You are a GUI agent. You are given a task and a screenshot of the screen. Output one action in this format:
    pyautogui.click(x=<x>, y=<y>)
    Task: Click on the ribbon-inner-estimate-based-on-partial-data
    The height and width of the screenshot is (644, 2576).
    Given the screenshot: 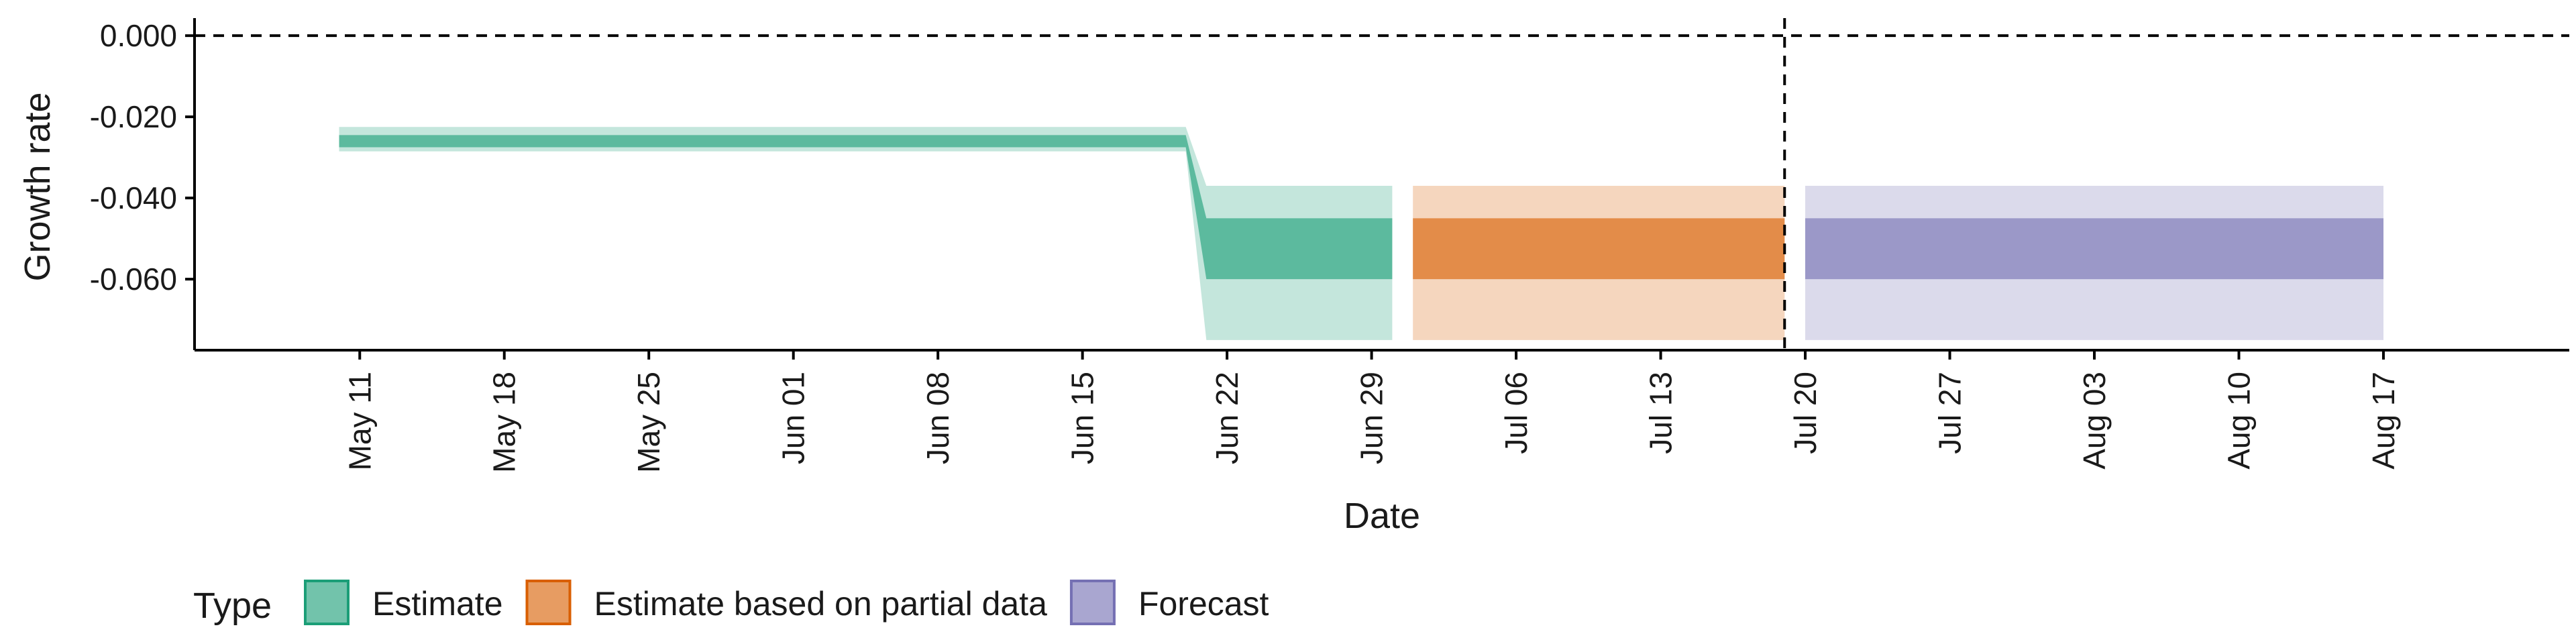 What is the action you would take?
    pyautogui.click(x=1599, y=249)
    